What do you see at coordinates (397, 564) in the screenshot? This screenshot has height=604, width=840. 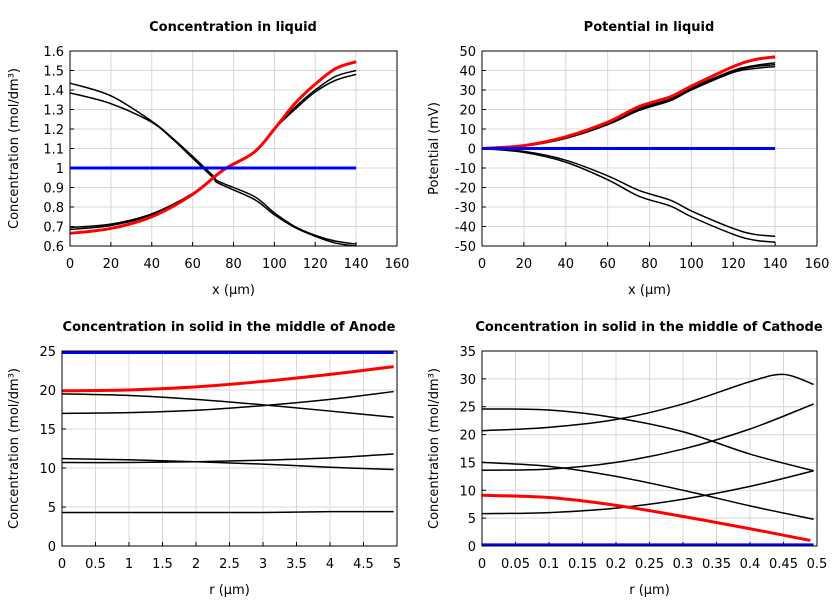 I see `x-tick-label: 5` at bounding box center [397, 564].